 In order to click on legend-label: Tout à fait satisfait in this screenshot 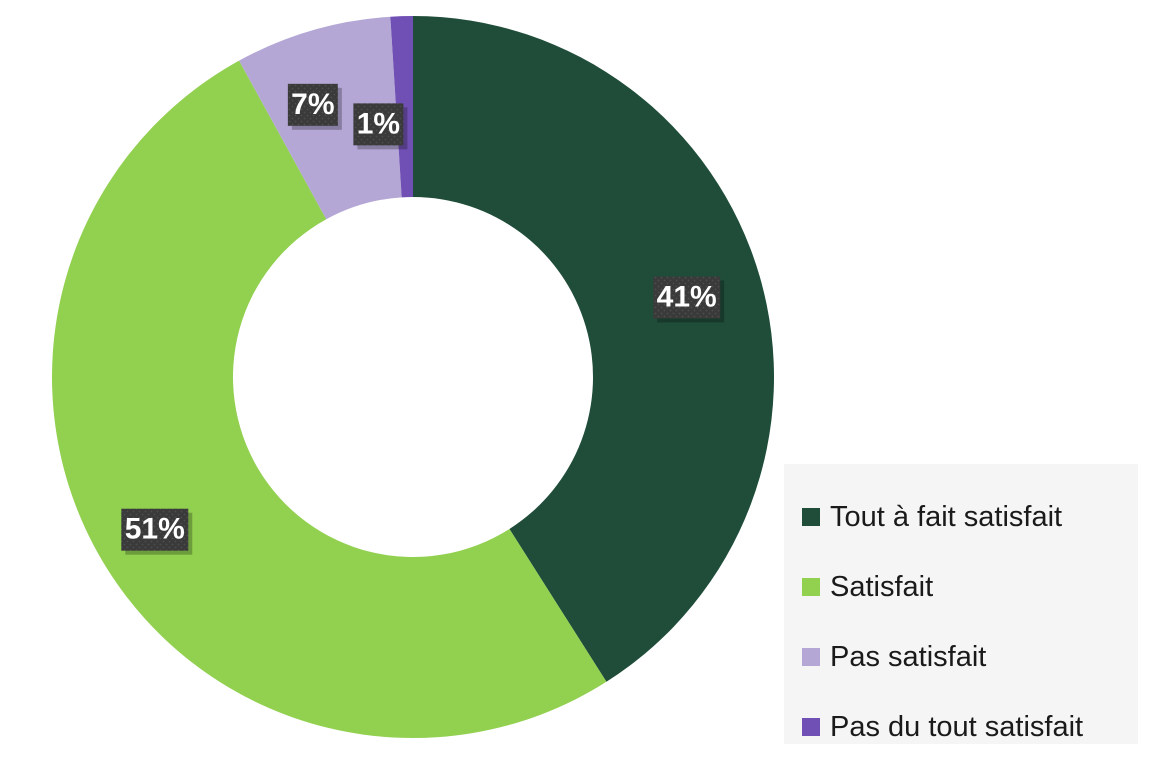, I will do `click(946, 516)`.